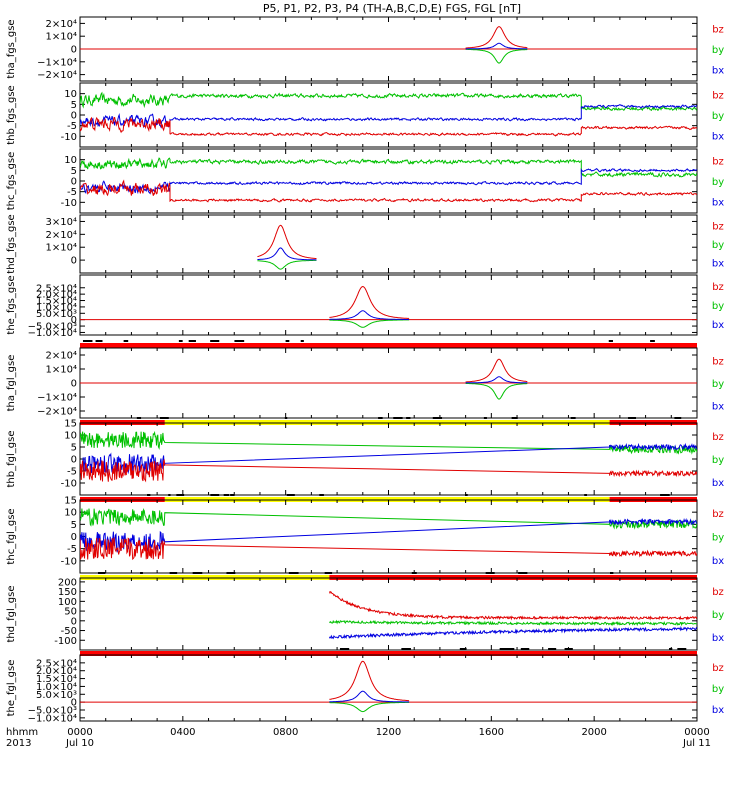 The width and height of the screenshot is (750, 800). I want to click on x-tick-label: 2000, so click(593, 732).